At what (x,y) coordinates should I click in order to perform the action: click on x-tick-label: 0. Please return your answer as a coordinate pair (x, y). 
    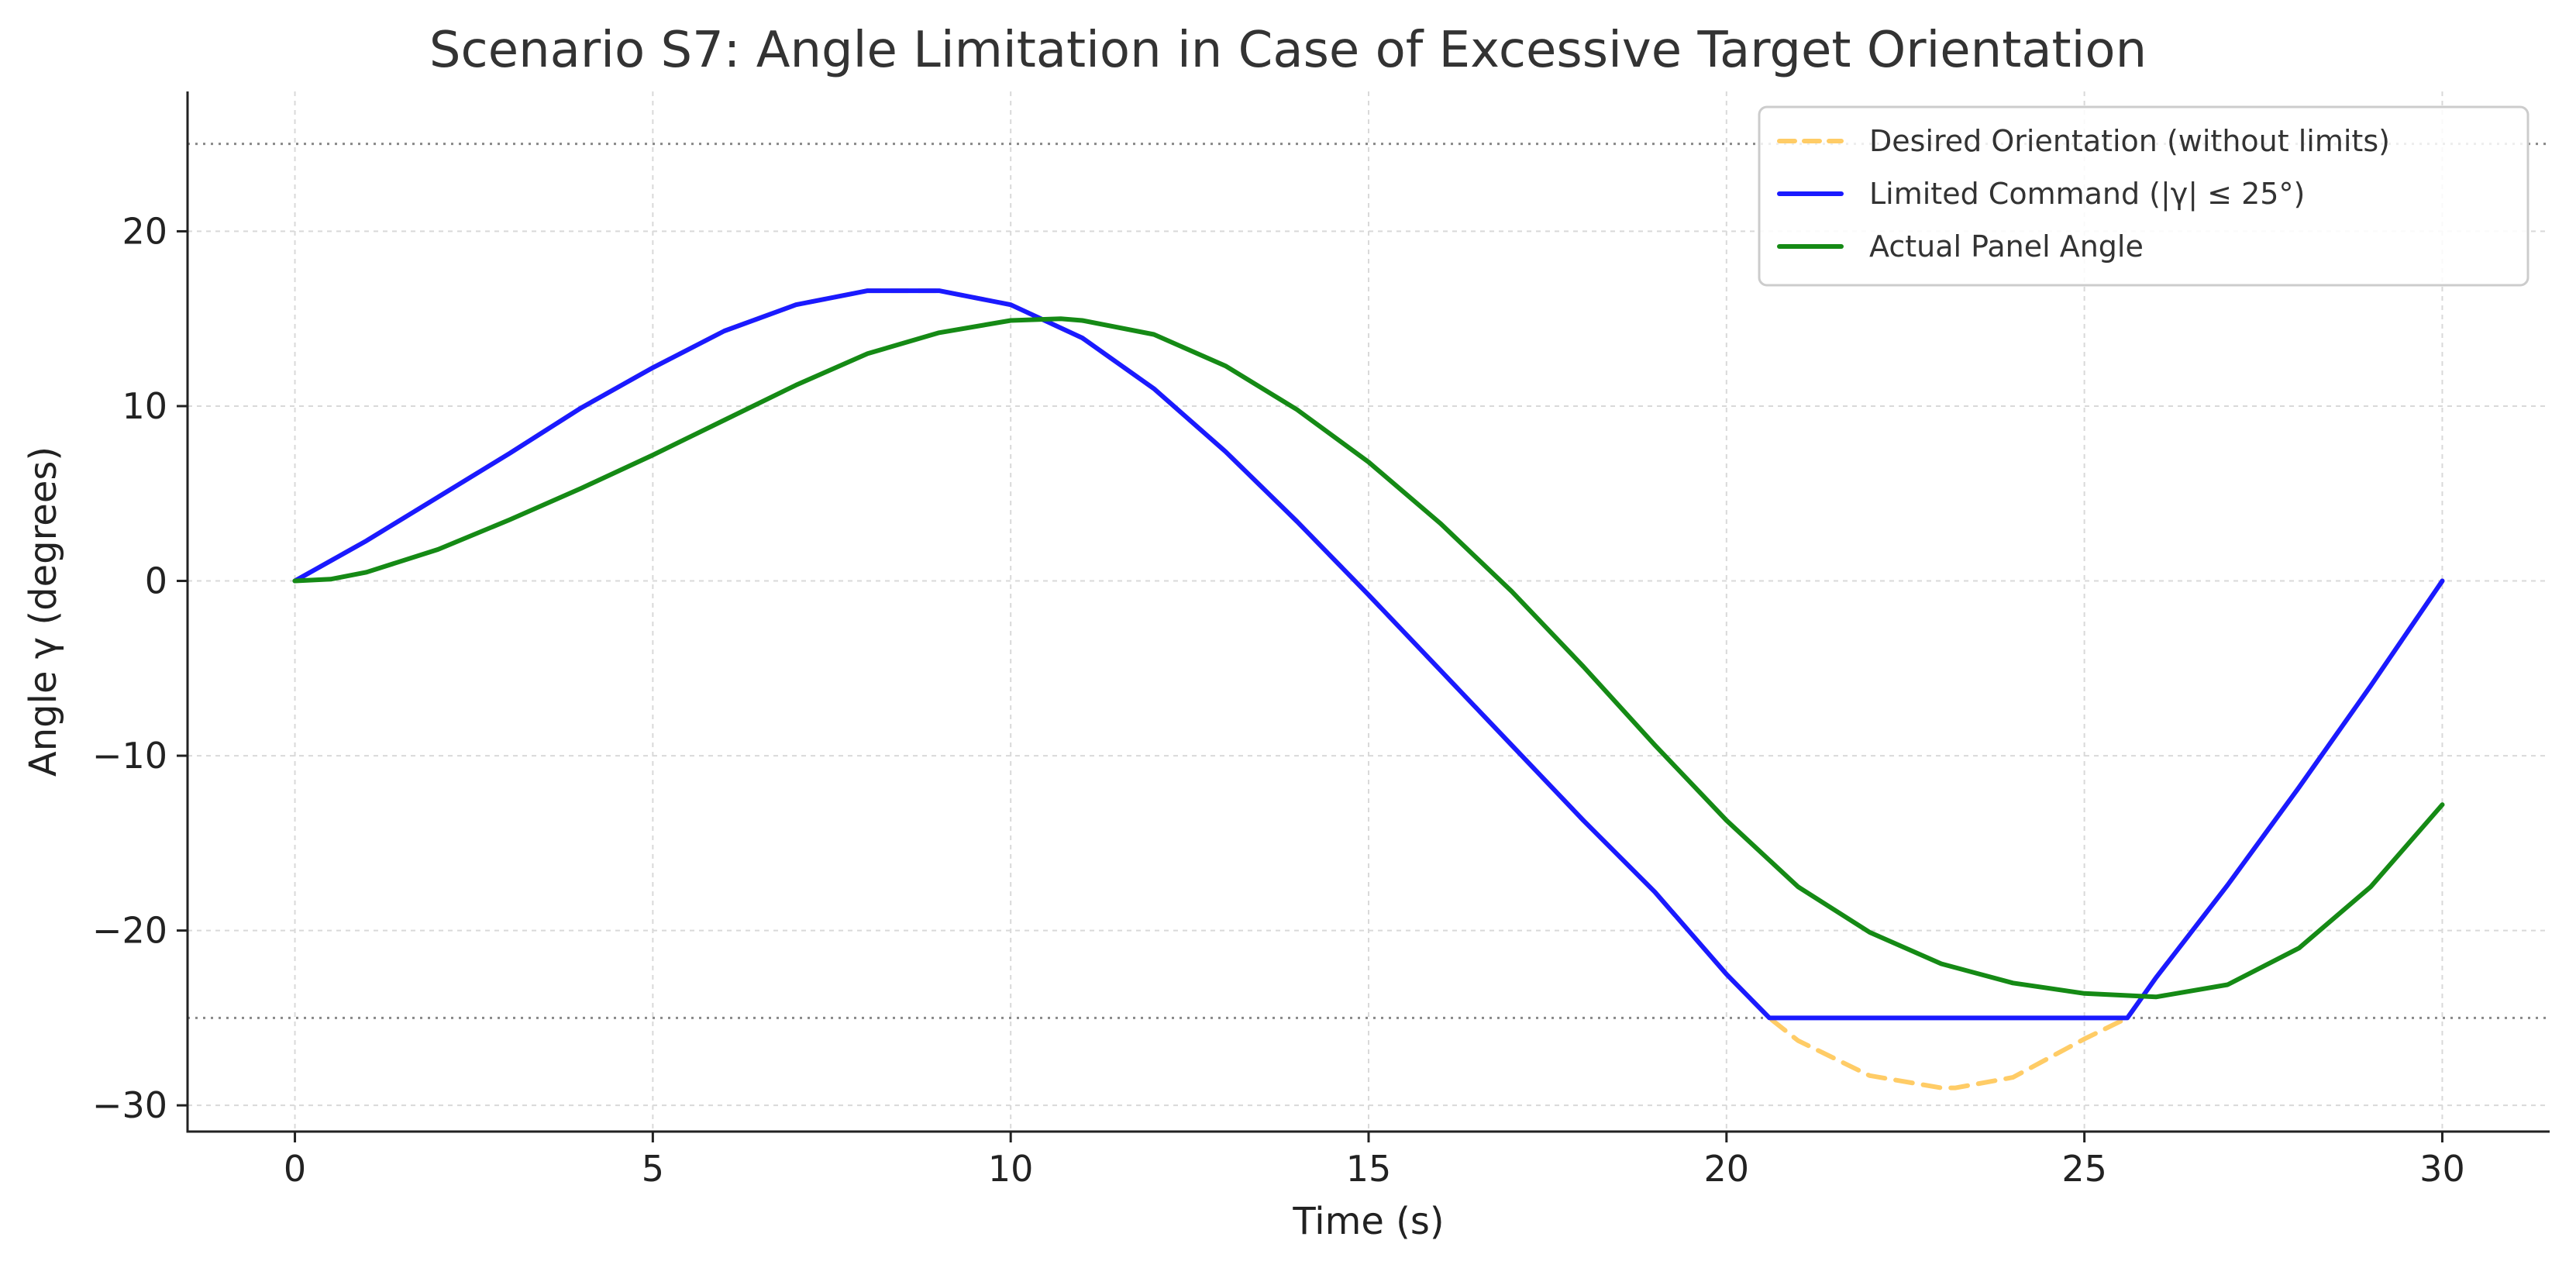
    Looking at the image, I should click on (295, 1169).